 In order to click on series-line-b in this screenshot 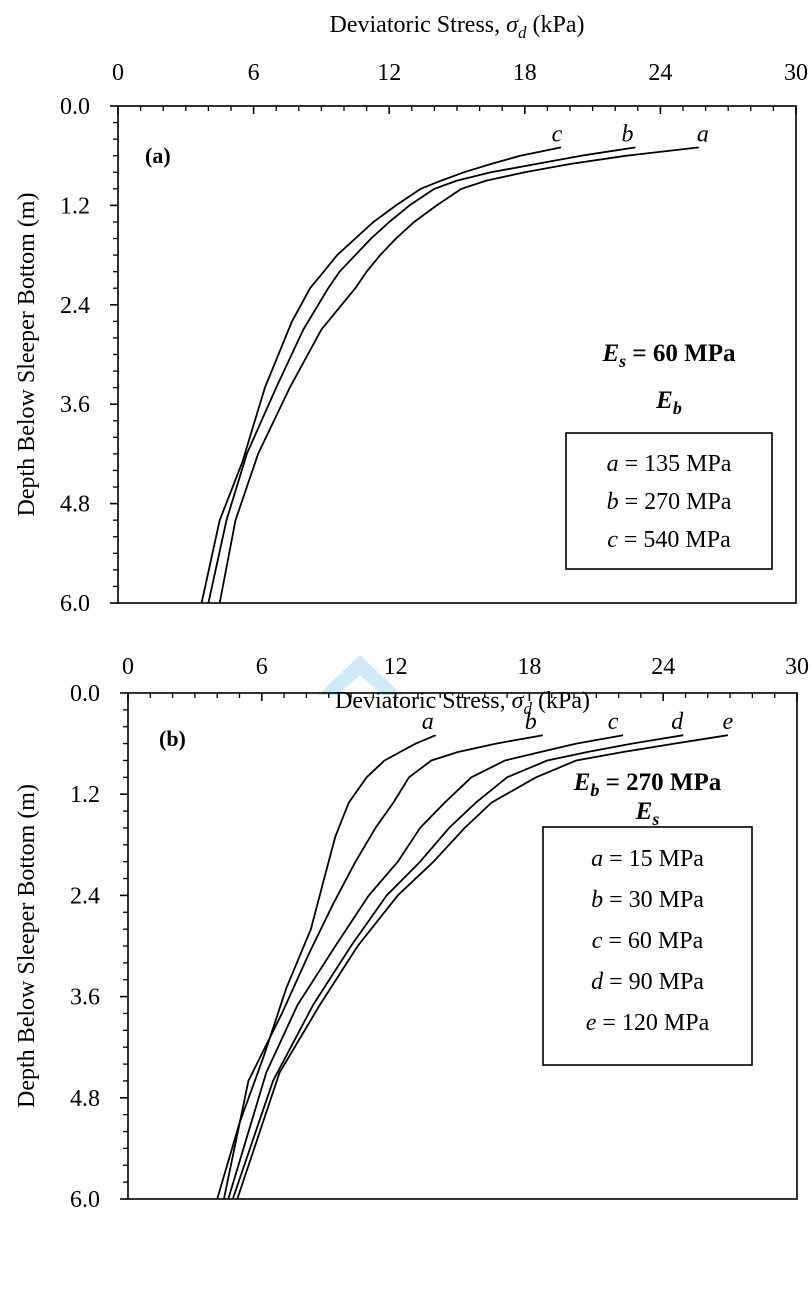, I will do `click(383, 967)`.